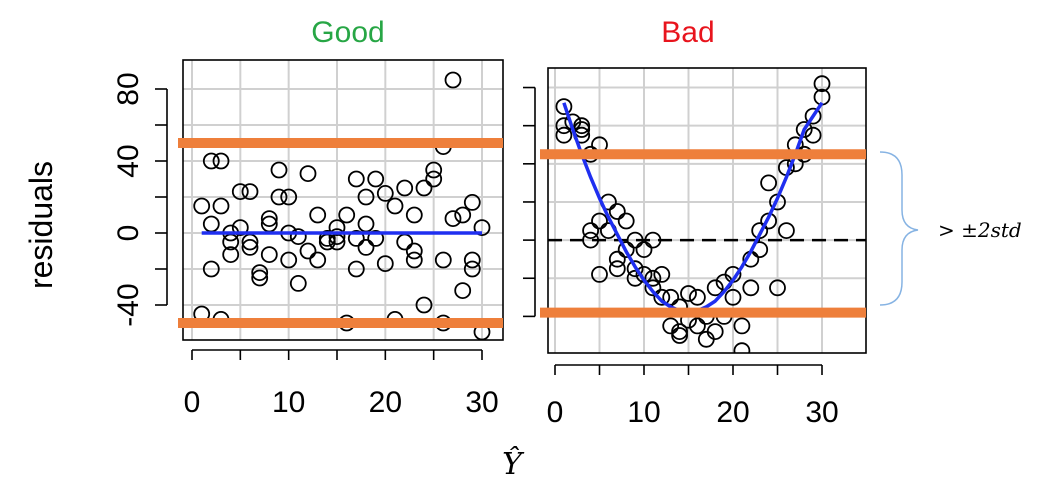  What do you see at coordinates (513, 464) in the screenshot?
I see `x-axis-label: Ŷ` at bounding box center [513, 464].